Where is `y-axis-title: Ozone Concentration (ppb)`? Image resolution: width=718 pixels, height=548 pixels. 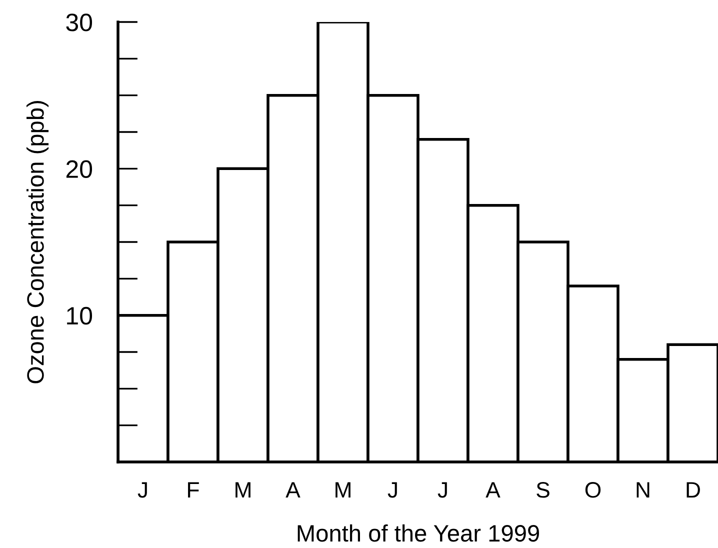
y-axis-title: Ozone Concentration (ppb) is located at coordinates (37, 242).